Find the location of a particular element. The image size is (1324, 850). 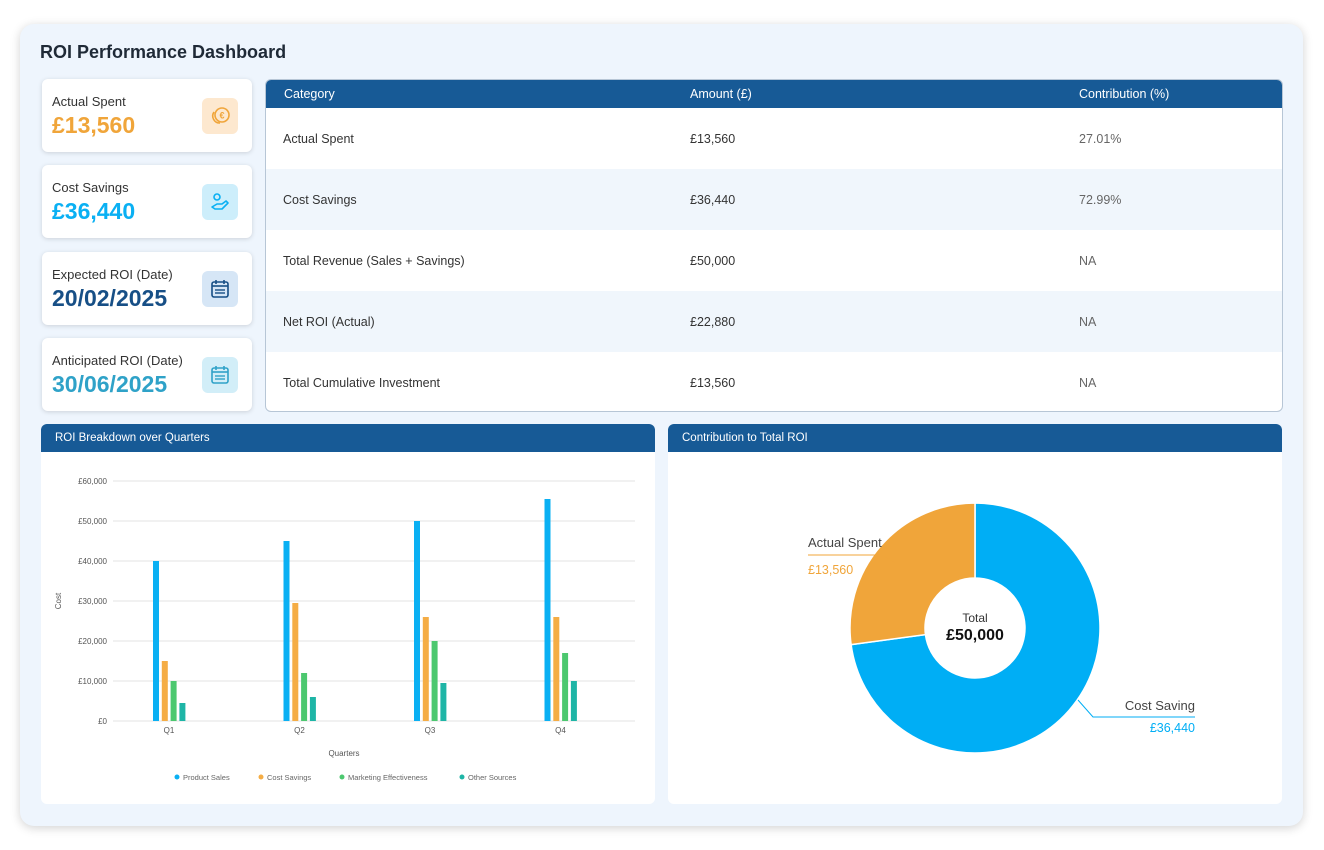

y-tick-label: £0 is located at coordinates (102, 721).